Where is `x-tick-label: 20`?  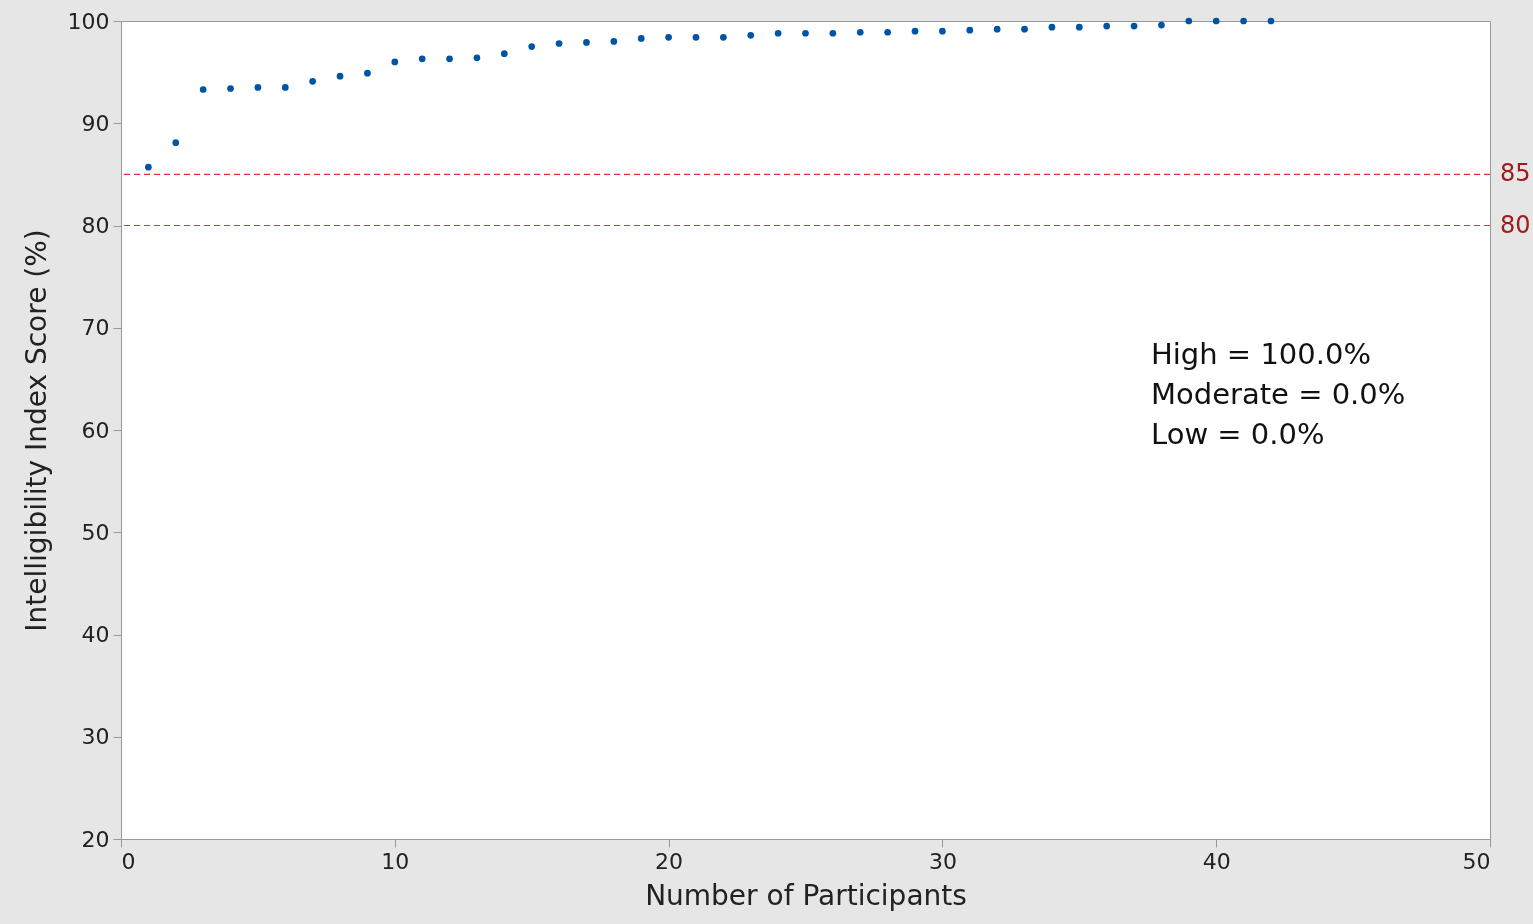 x-tick-label: 20 is located at coordinates (669, 861).